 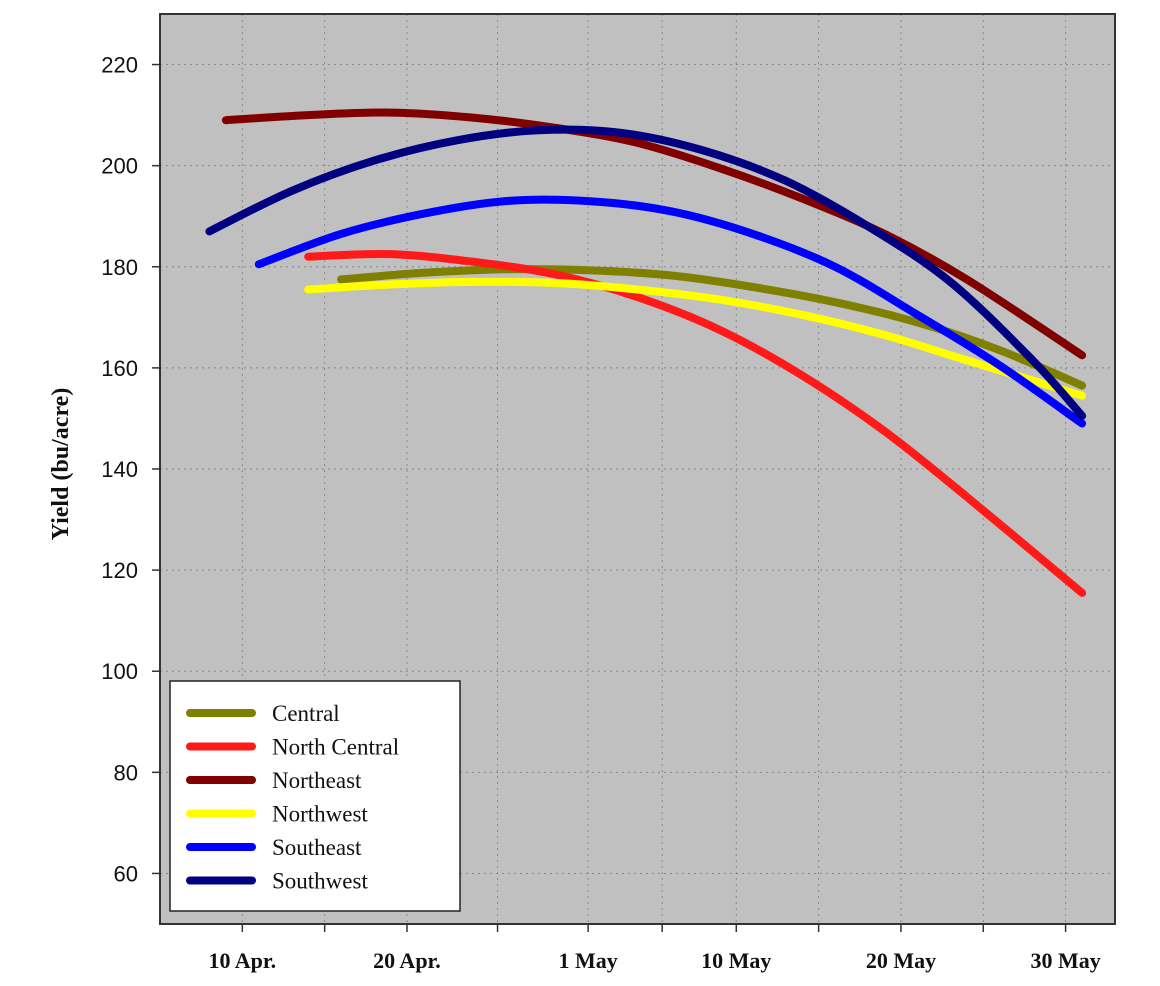 What do you see at coordinates (61, 464) in the screenshot?
I see `y-axis-label: Yield (bu/acre)` at bounding box center [61, 464].